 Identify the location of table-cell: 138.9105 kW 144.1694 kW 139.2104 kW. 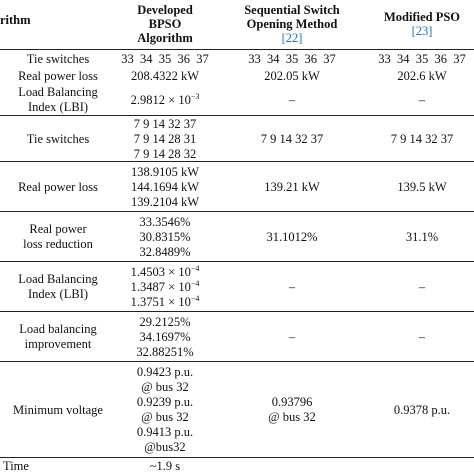
(165, 187).